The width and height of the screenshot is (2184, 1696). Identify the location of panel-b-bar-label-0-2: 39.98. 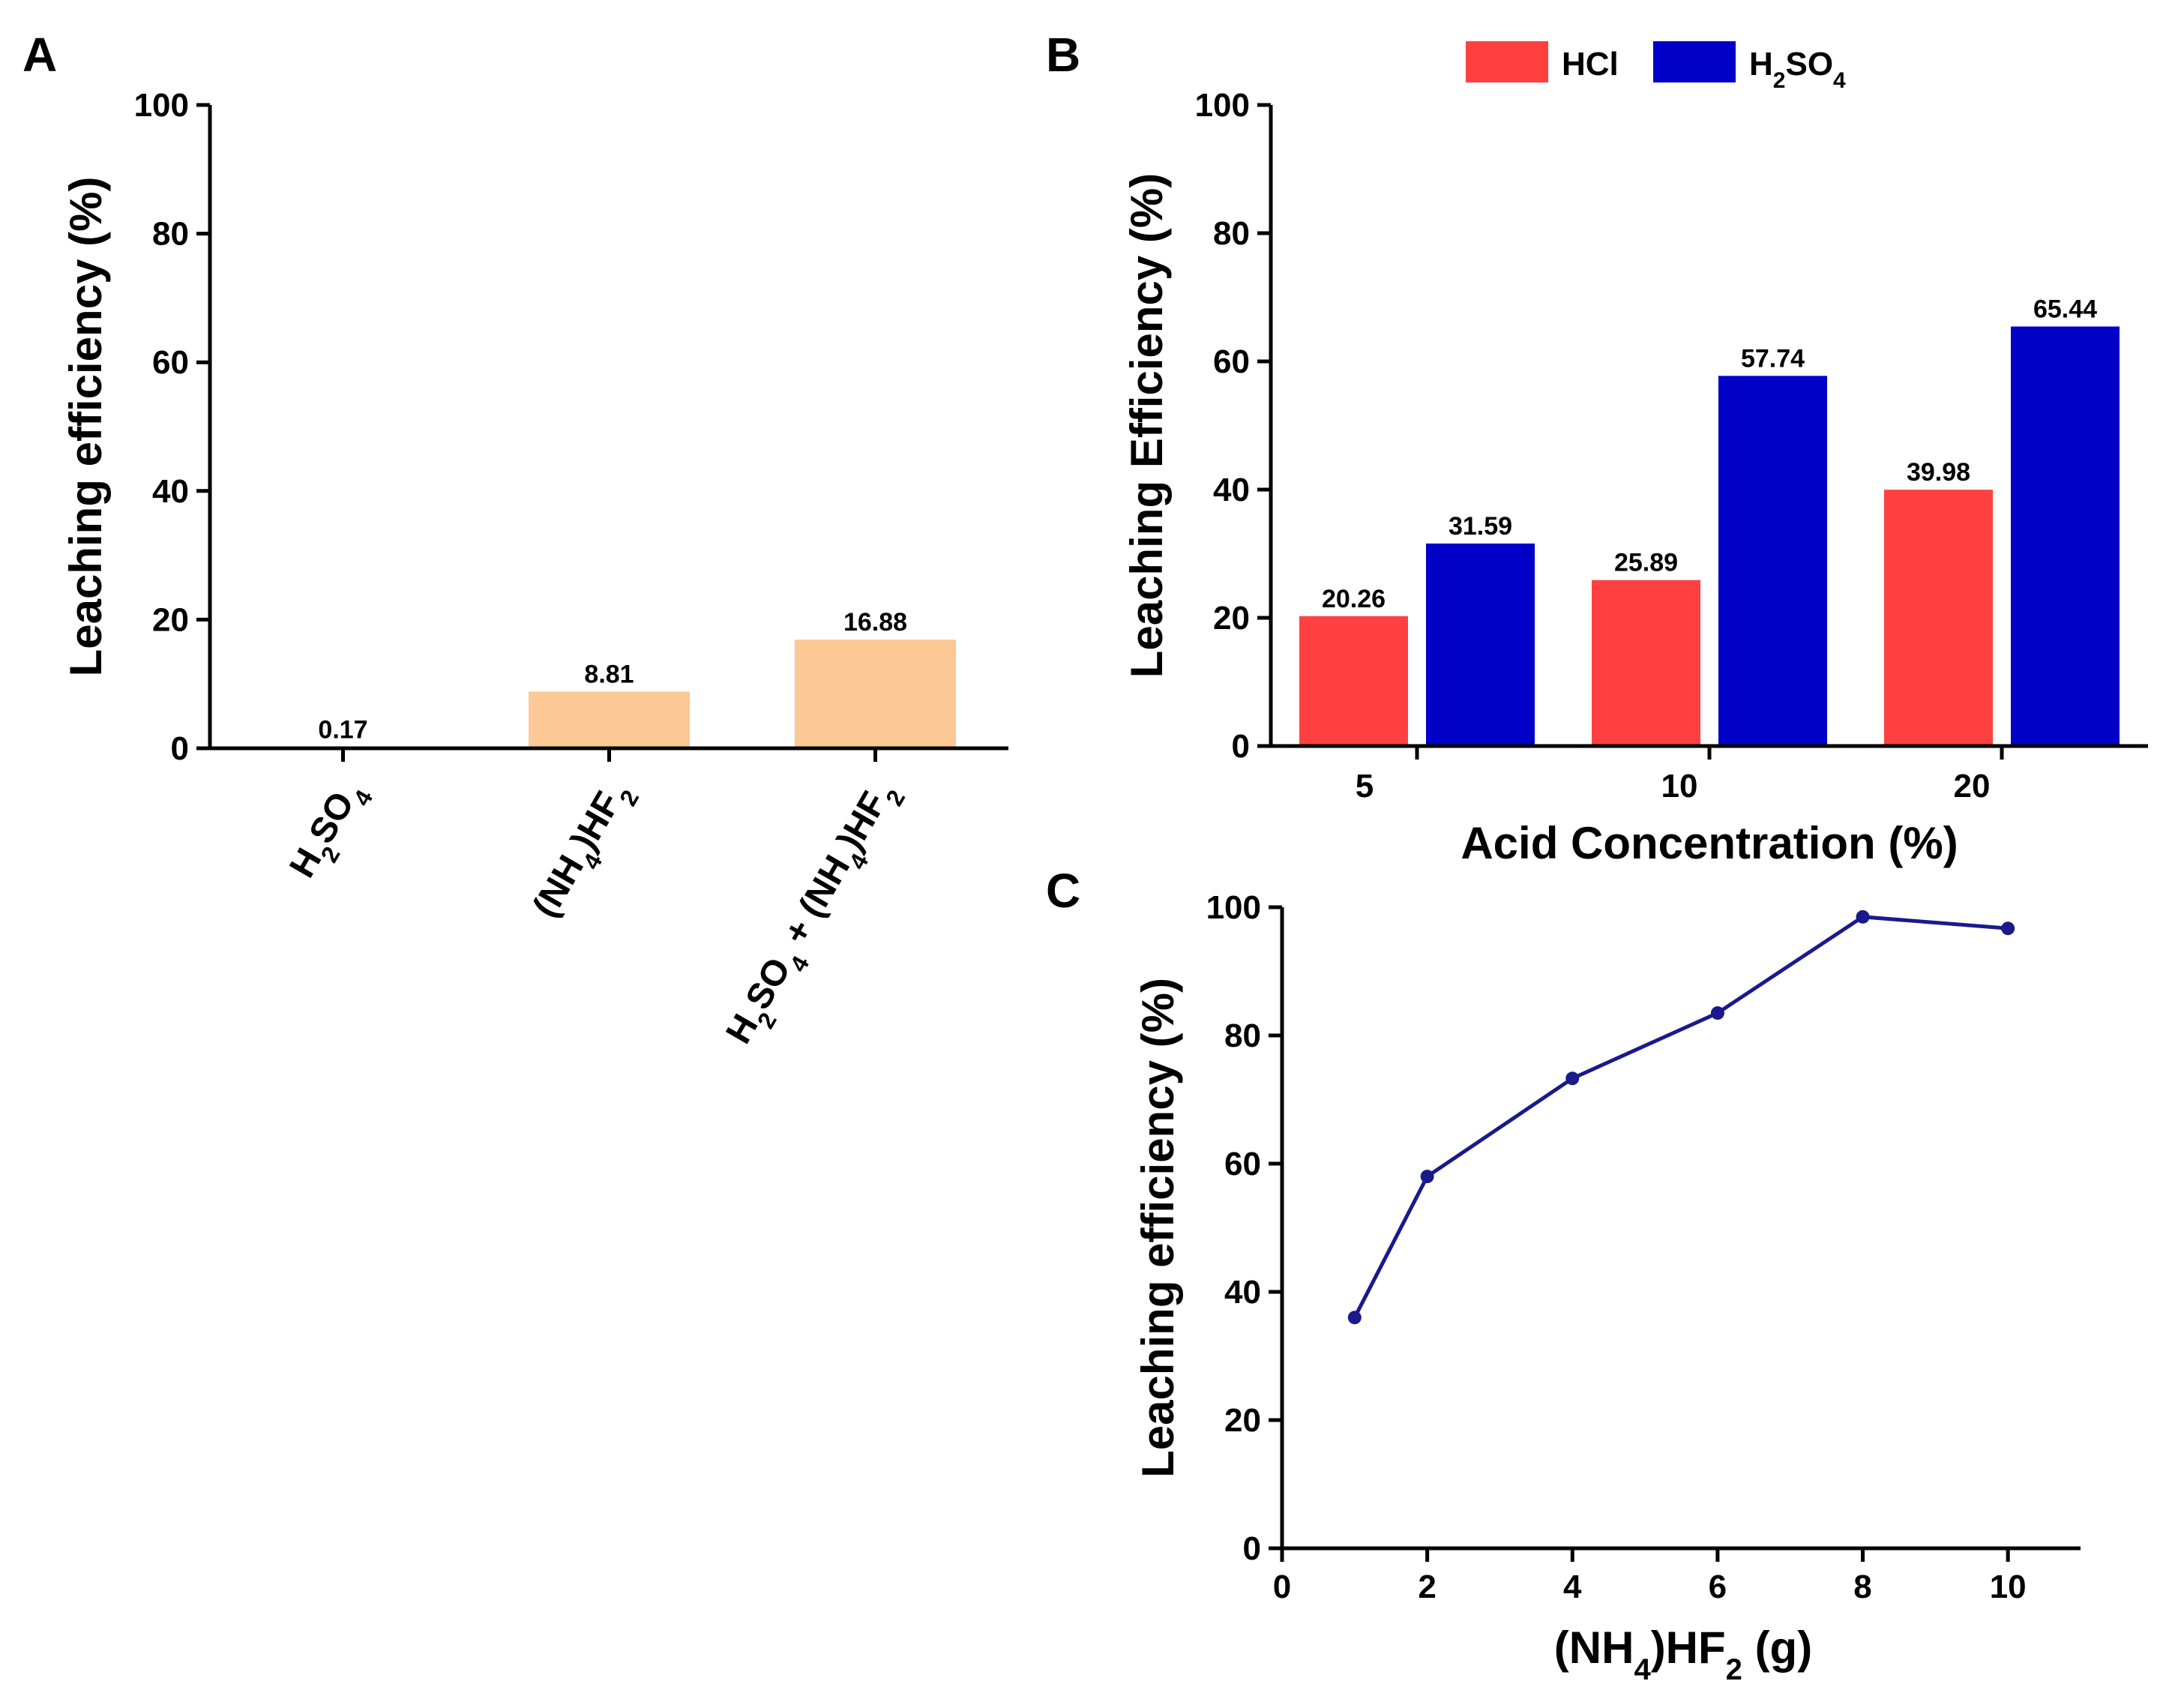
(1938, 472).